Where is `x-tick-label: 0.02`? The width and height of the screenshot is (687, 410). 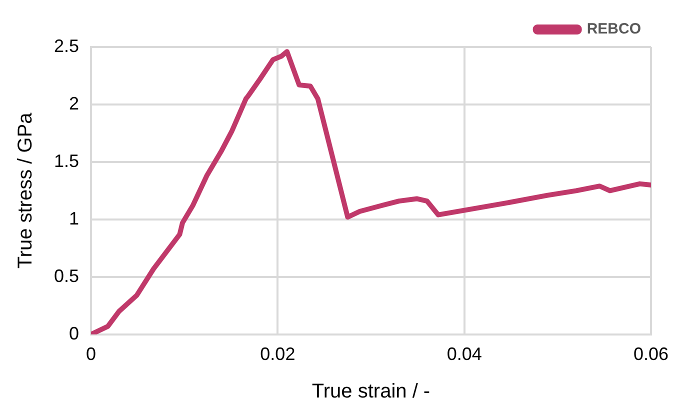
x-tick-label: 0.02 is located at coordinates (278, 354).